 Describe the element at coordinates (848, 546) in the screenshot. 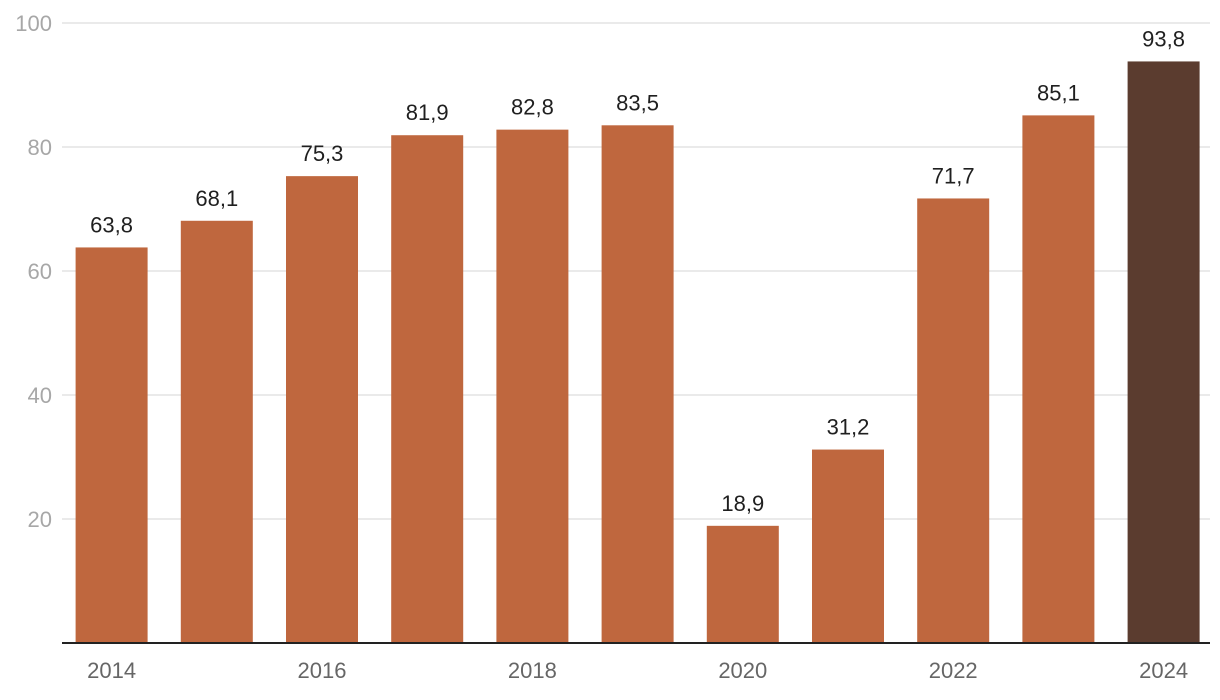

I see `bar-2021` at that location.